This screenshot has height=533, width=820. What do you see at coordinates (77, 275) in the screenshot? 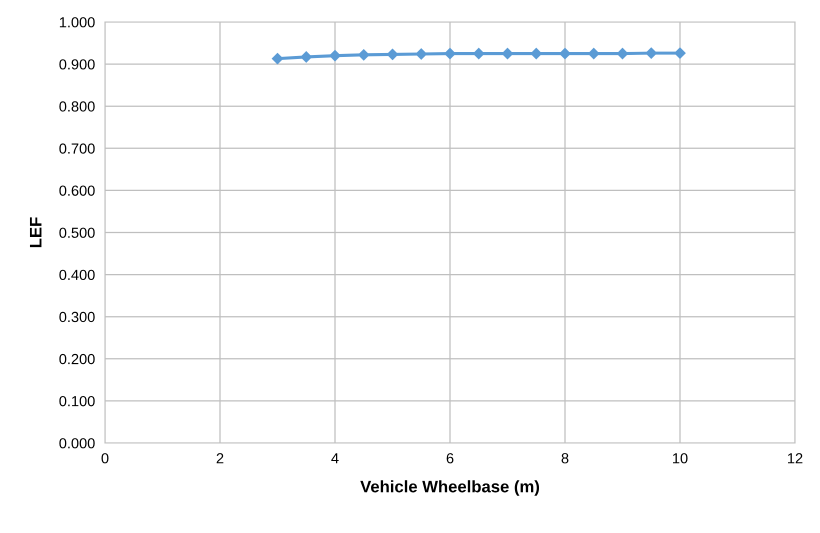
I see `y-tick-label: 0.400` at bounding box center [77, 275].